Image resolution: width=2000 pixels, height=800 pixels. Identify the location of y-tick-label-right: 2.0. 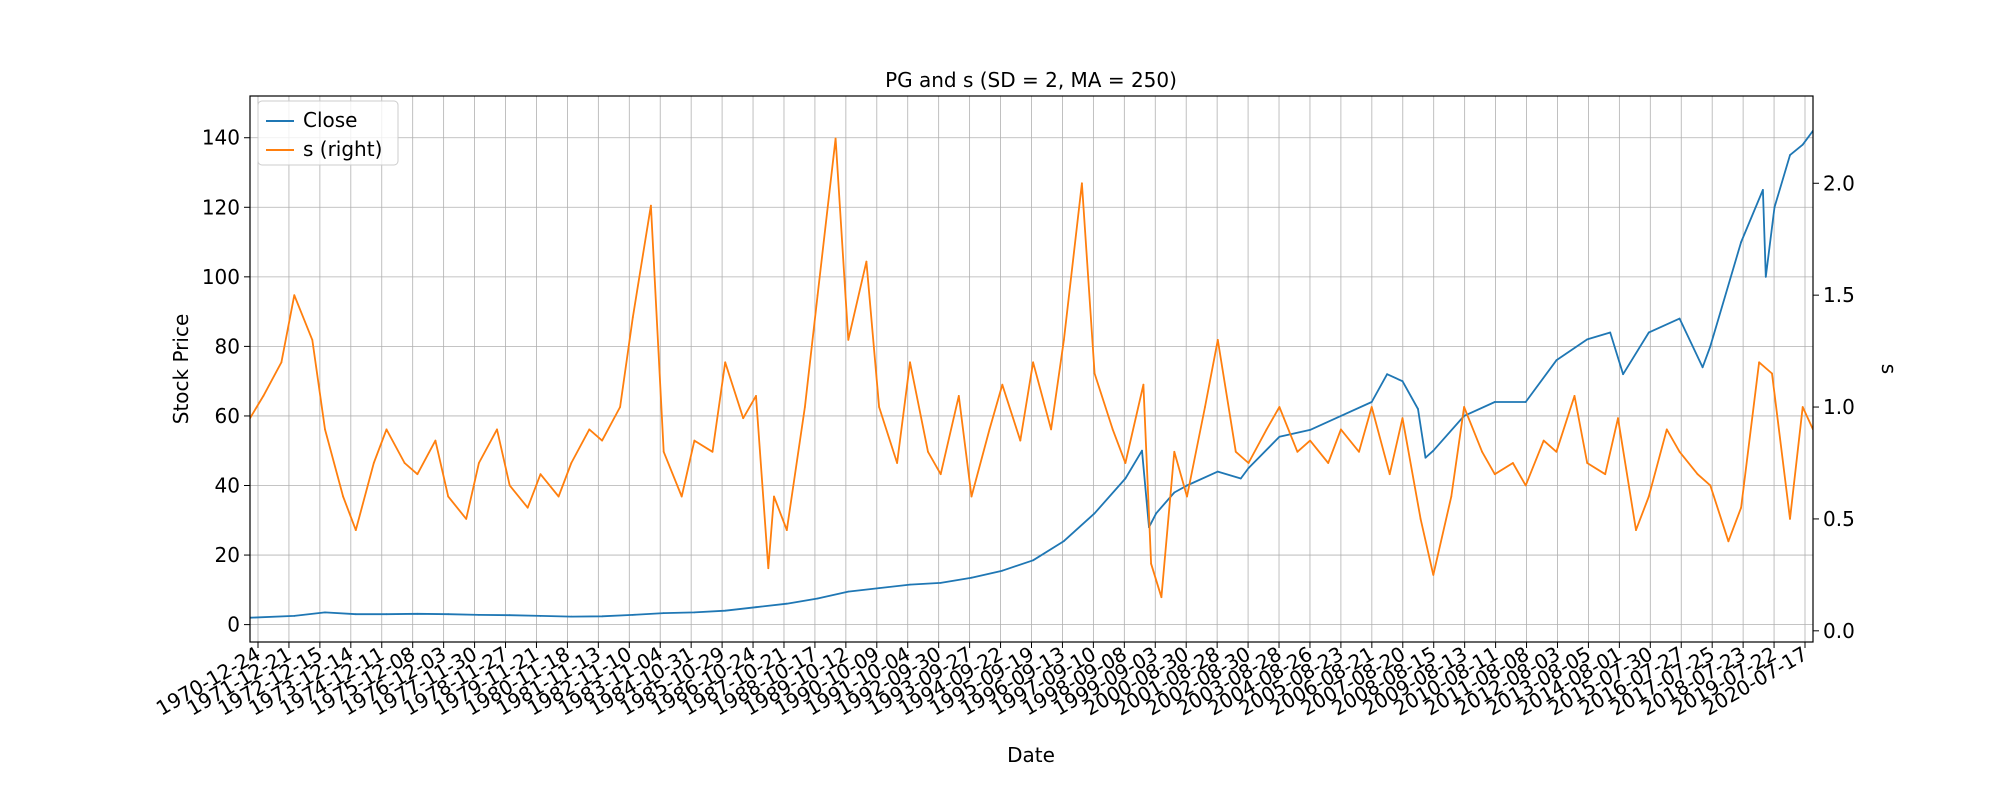
(1839, 183).